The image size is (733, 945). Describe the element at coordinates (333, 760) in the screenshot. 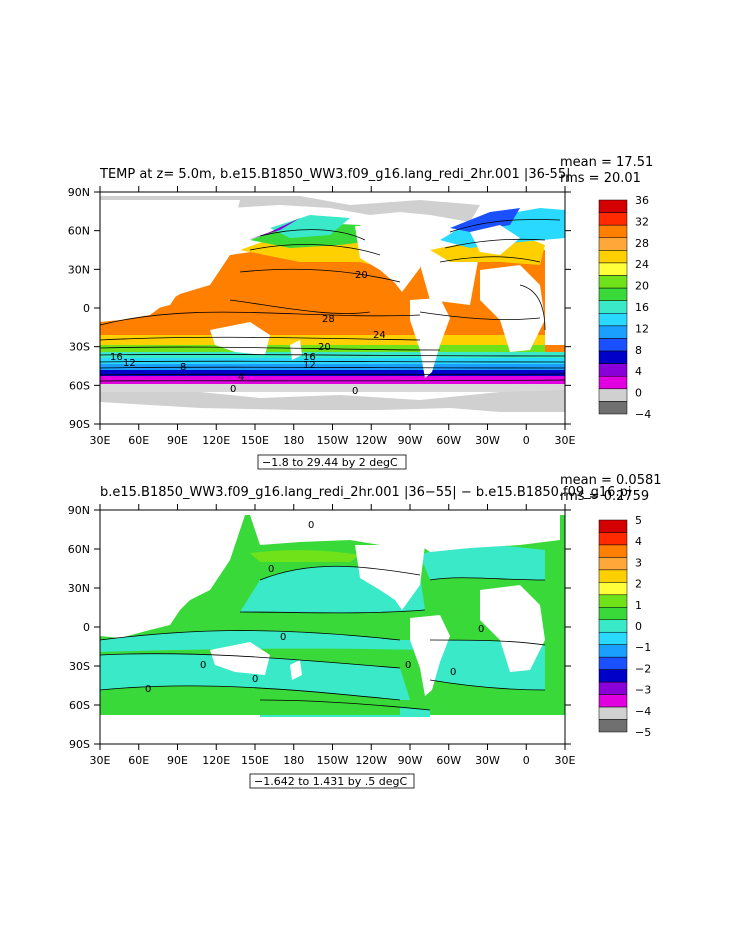

I see `lon-label: 150W` at that location.